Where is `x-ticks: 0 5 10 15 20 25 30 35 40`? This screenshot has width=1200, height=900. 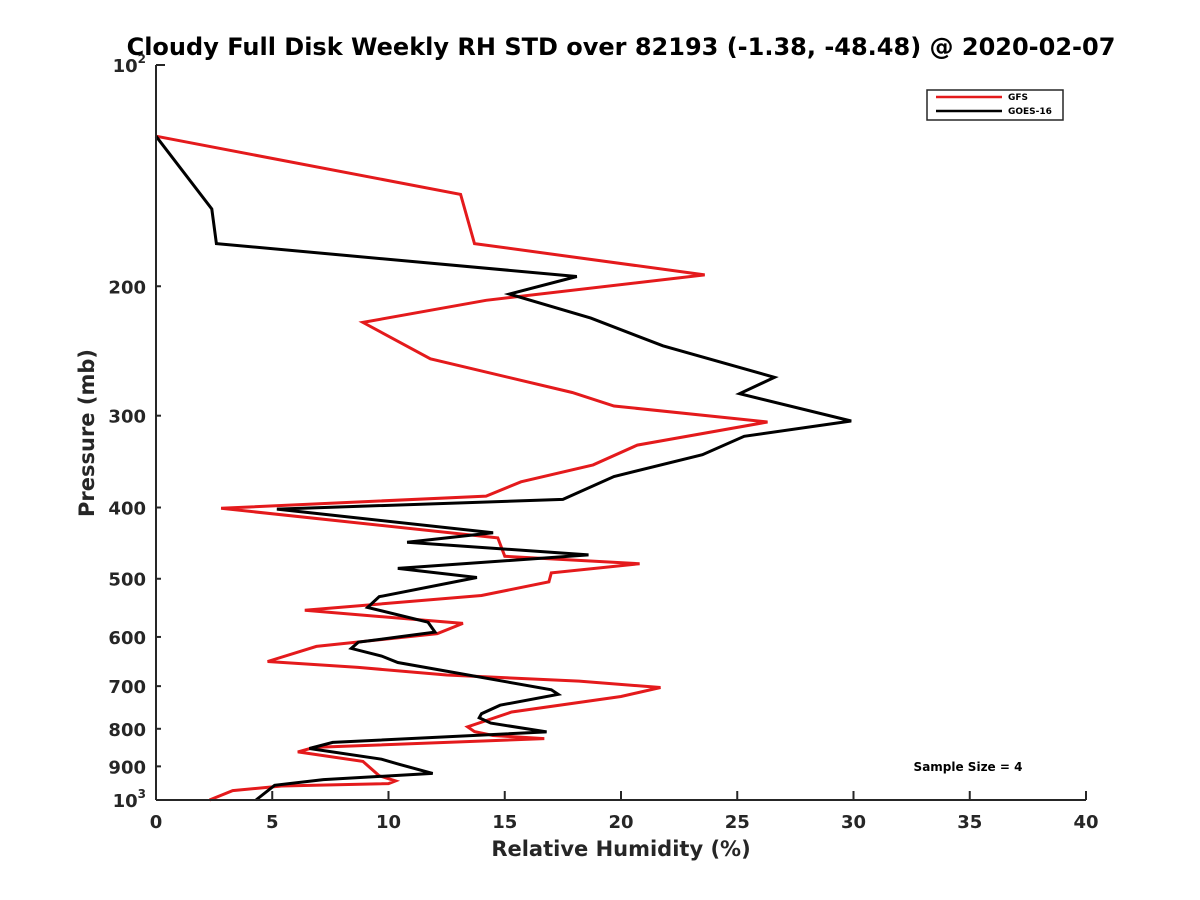 x-ticks: 0 5 10 15 20 25 30 35 40 is located at coordinates (624, 812).